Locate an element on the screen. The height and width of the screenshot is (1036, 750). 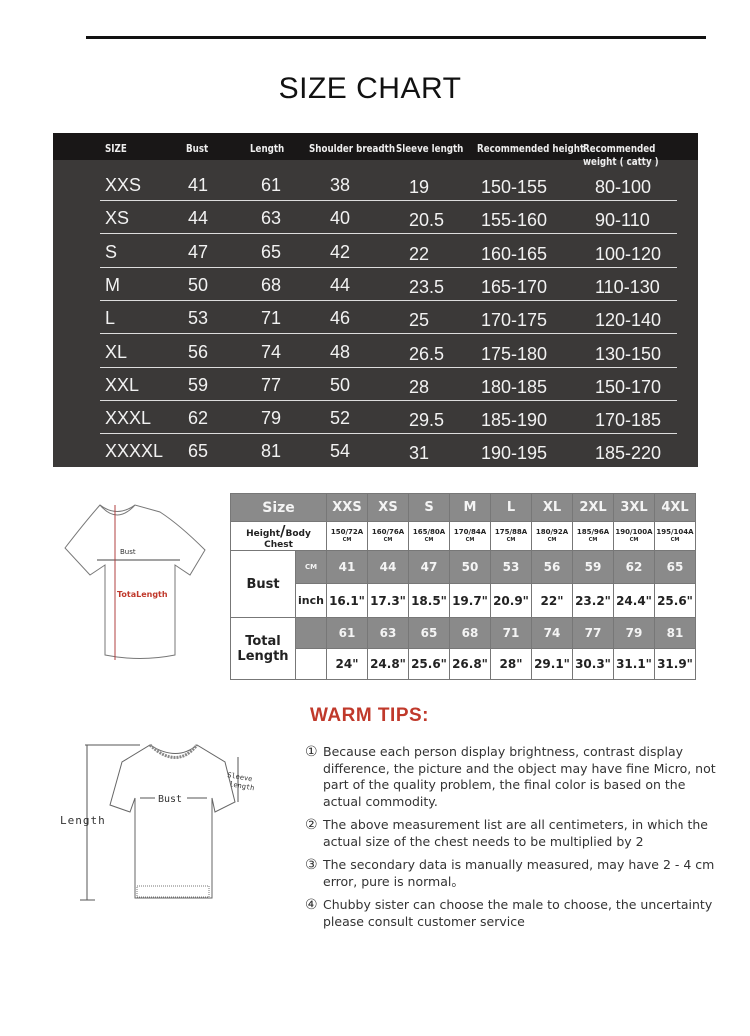
table-cell: 130-150 is located at coordinates (628, 353).